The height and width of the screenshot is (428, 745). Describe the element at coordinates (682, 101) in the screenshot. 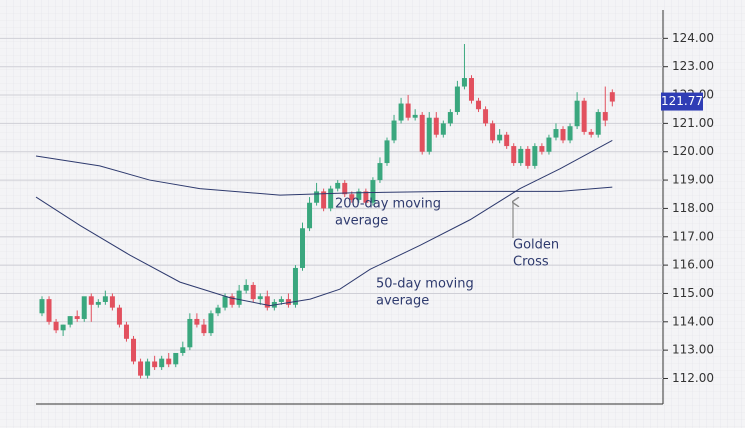

I see `last-price-box` at that location.